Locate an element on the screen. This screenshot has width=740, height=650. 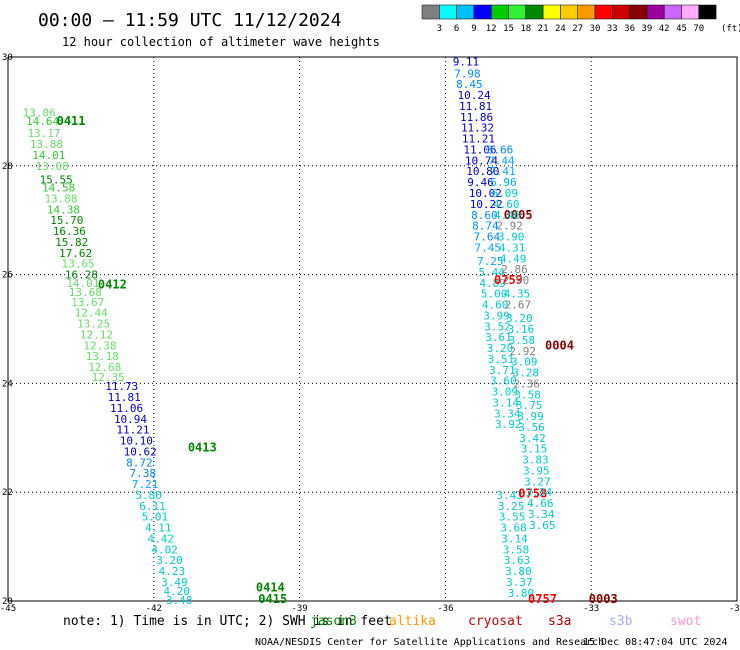
swh-value: 12.12 is located at coordinates (96, 334).